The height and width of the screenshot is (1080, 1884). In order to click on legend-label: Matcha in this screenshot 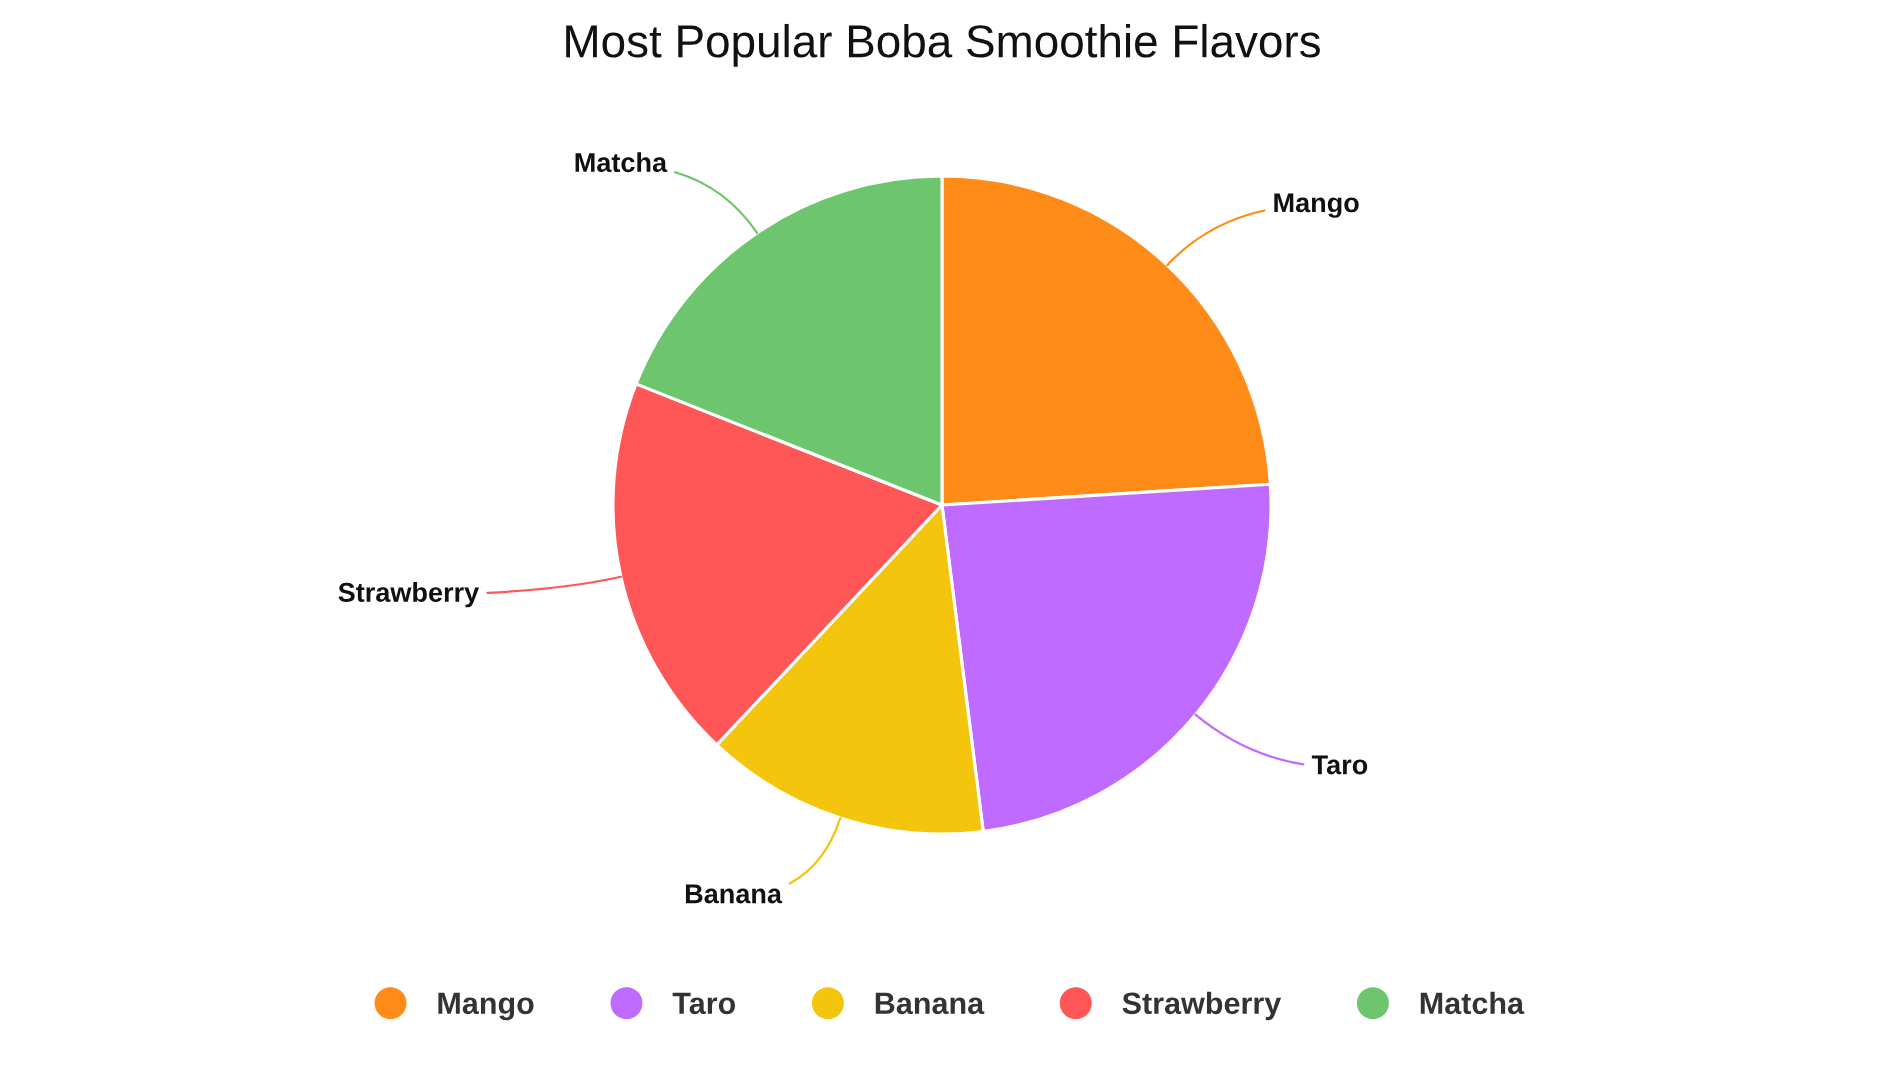, I will do `click(1472, 1003)`.